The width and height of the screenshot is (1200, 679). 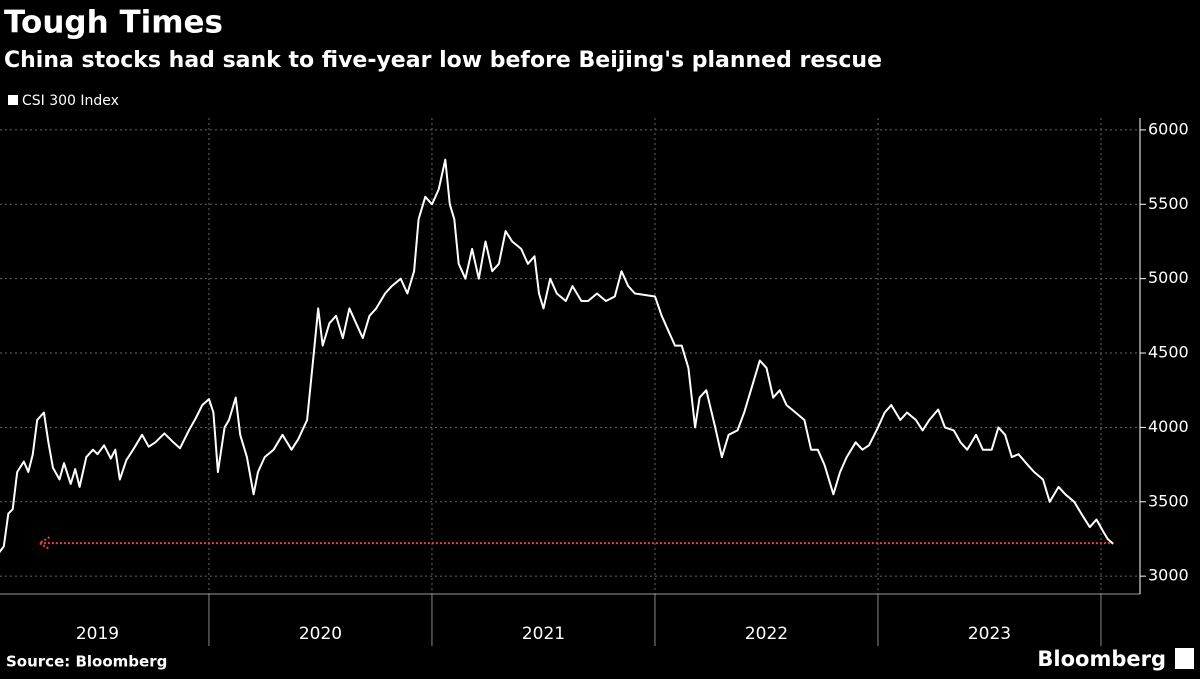 What do you see at coordinates (1101, 659) in the screenshot?
I see `logo: Bloomberg` at bounding box center [1101, 659].